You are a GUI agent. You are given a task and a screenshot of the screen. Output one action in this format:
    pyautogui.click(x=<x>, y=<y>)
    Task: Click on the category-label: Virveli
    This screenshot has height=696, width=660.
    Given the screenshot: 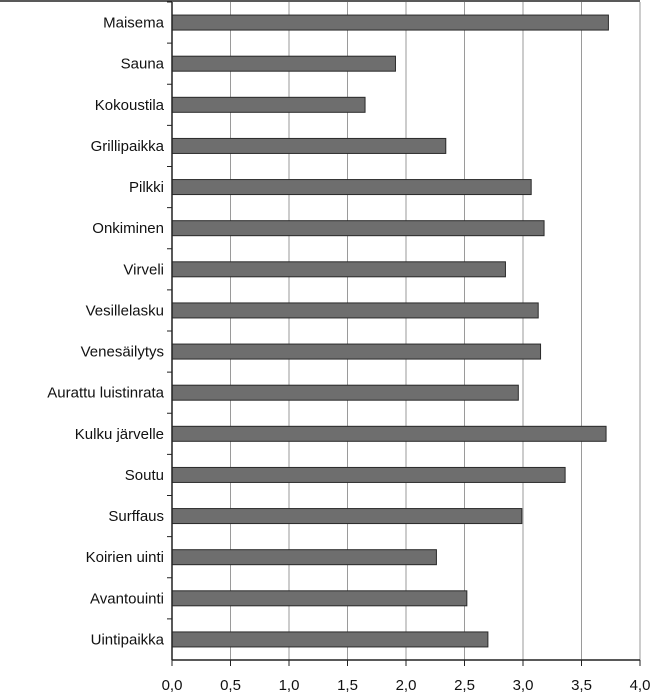 What is the action you would take?
    pyautogui.click(x=143, y=269)
    